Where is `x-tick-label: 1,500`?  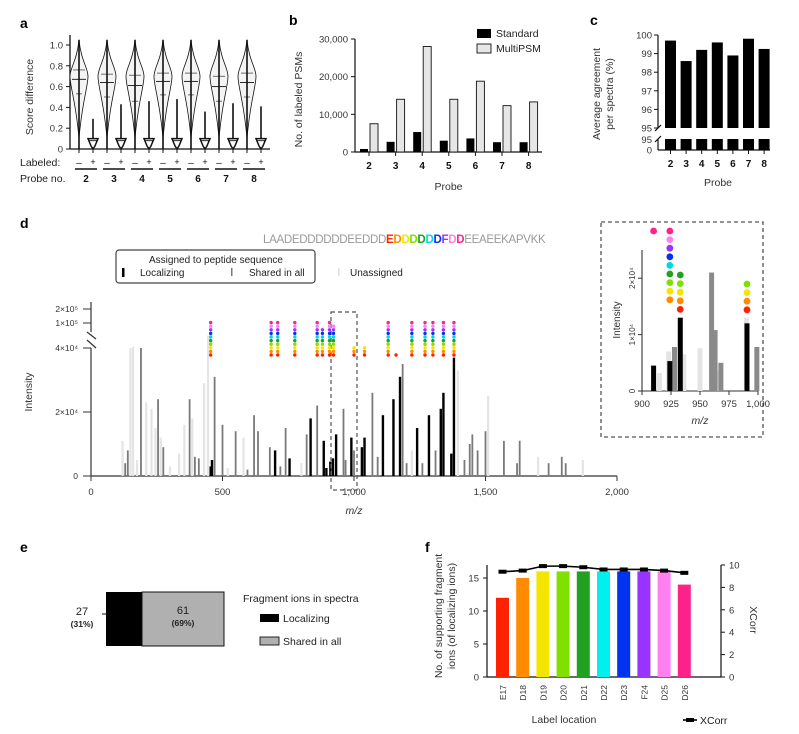
x-tick-label: 1,500 is located at coordinates (486, 492).